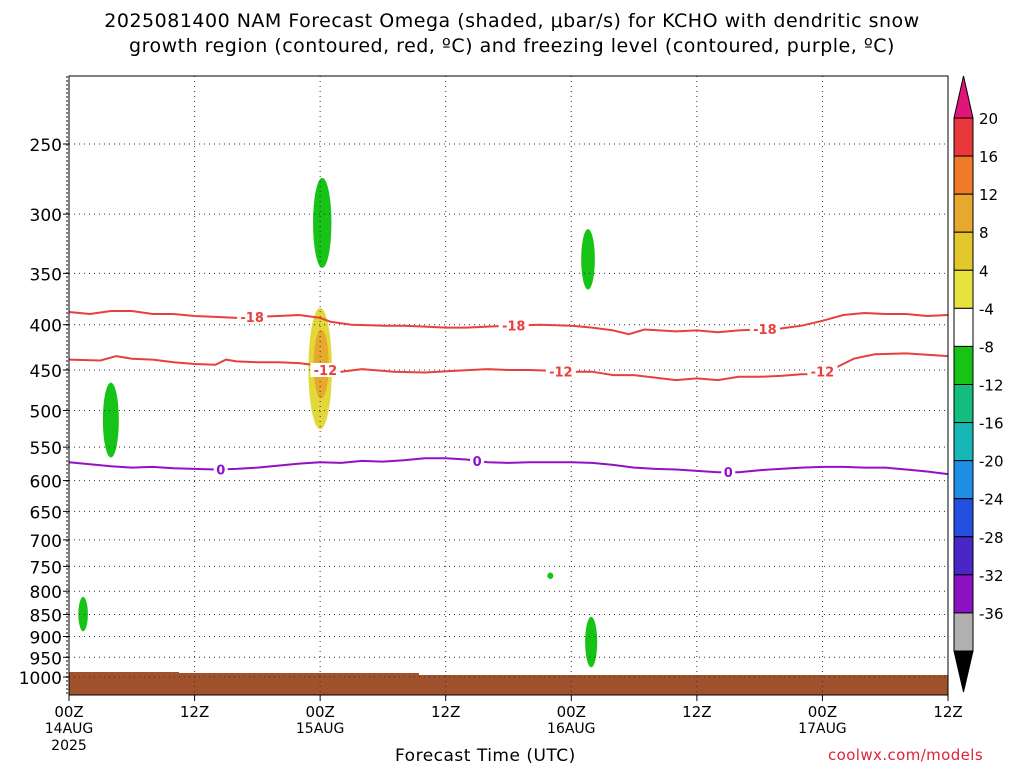 This screenshot has height=768, width=1024. What do you see at coordinates (991, 386) in the screenshot?
I see `colorbar-label: -12` at bounding box center [991, 386].